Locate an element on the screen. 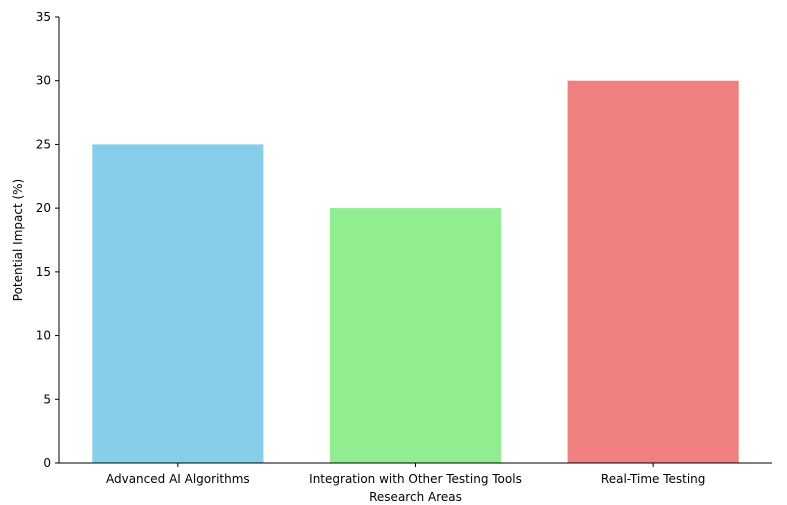  x-tick-label: Advanced AI Algorithms is located at coordinates (178, 479).